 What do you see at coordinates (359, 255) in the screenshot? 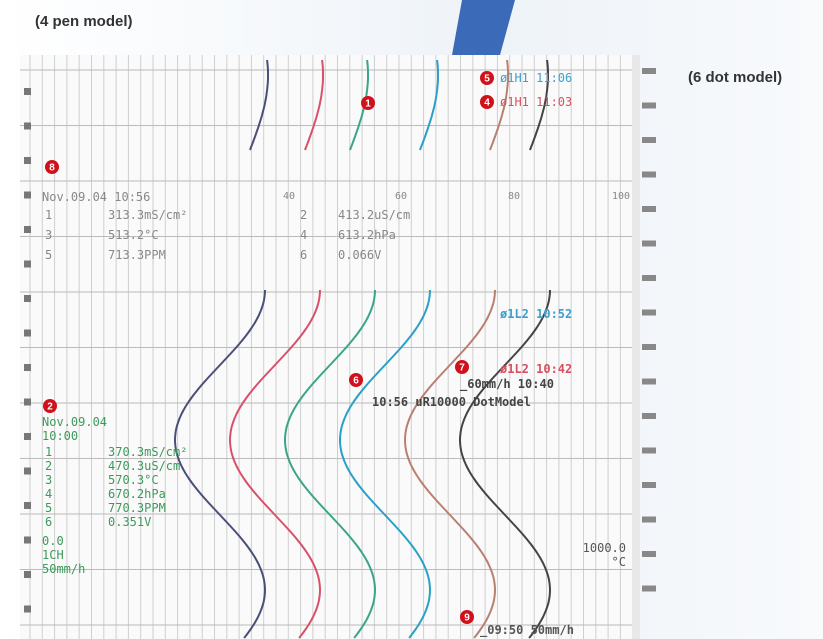
I see `printed-text: 0.066V` at bounding box center [359, 255].